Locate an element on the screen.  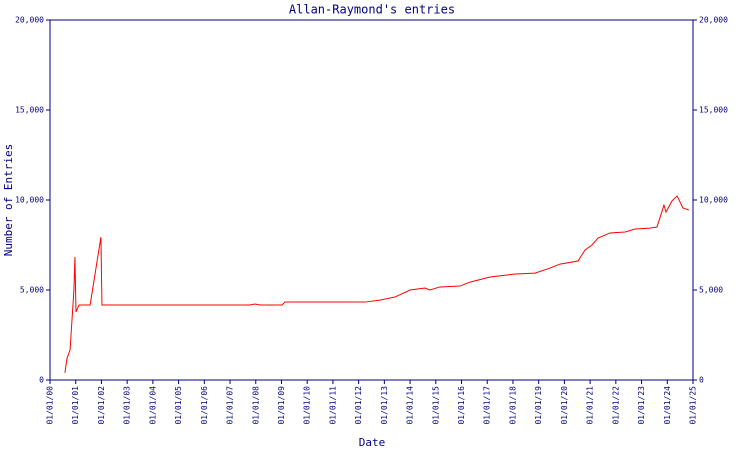
x-tick-label: 01/01/24 is located at coordinates (667, 405).